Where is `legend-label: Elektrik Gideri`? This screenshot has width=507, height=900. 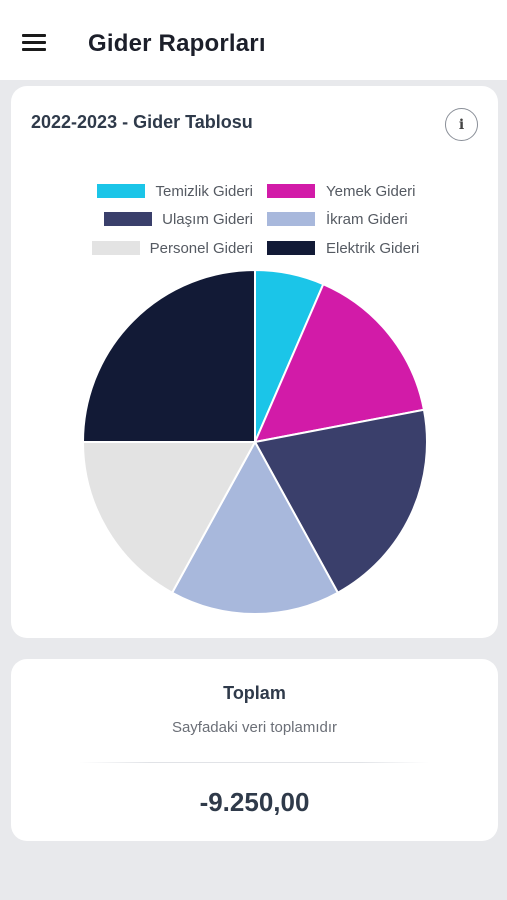 legend-label: Elektrik Gideri is located at coordinates (373, 248).